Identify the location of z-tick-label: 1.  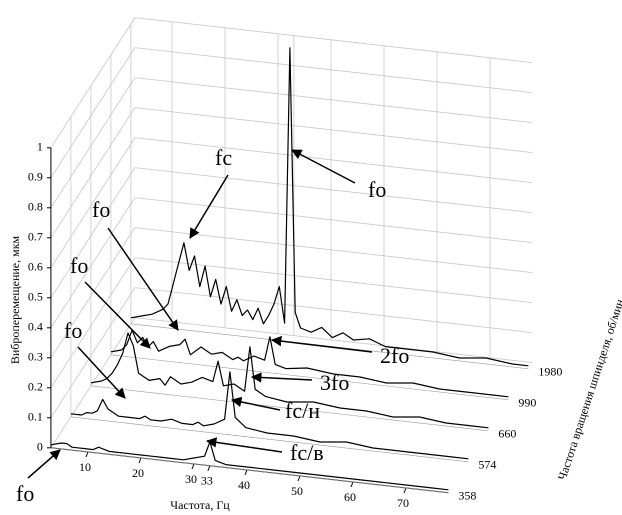
(40, 147).